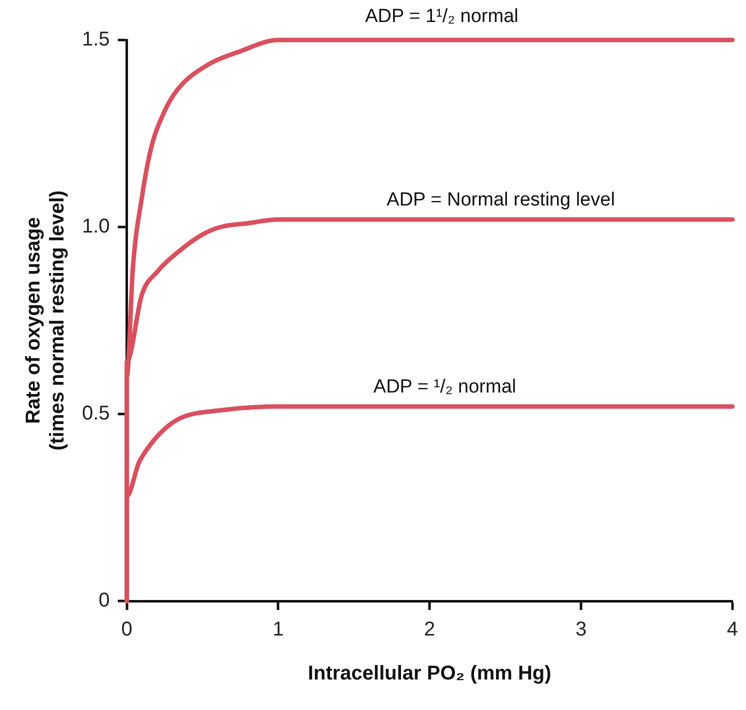 The width and height of the screenshot is (746, 710). What do you see at coordinates (96, 413) in the screenshot?
I see `y-tick-label: 0.5` at bounding box center [96, 413].